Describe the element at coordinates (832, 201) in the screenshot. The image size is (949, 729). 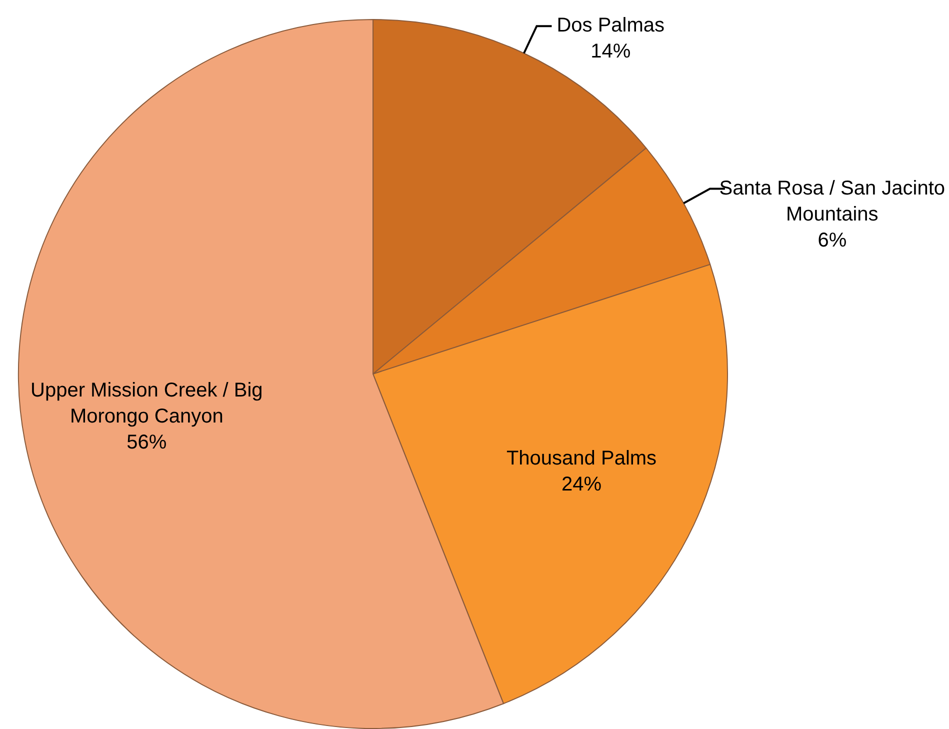
I see `slice-label: Santa Rosa / San Jacinto Mountains` at that location.